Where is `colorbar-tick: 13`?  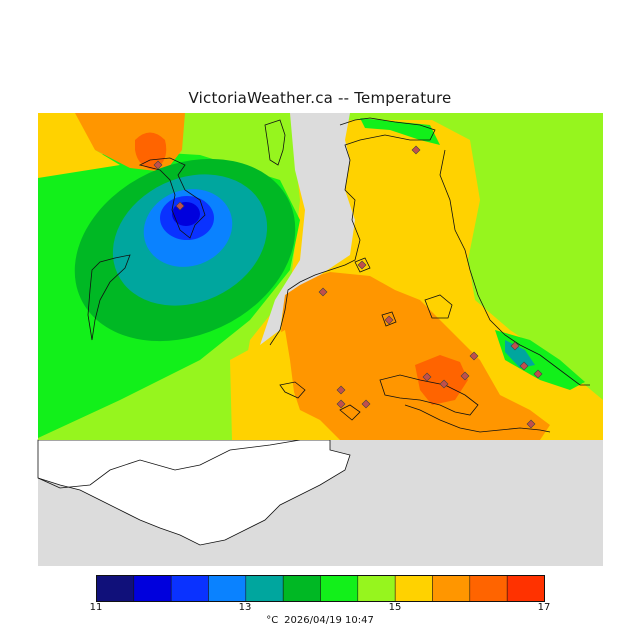 colorbar-tick: 13 is located at coordinates (245, 607).